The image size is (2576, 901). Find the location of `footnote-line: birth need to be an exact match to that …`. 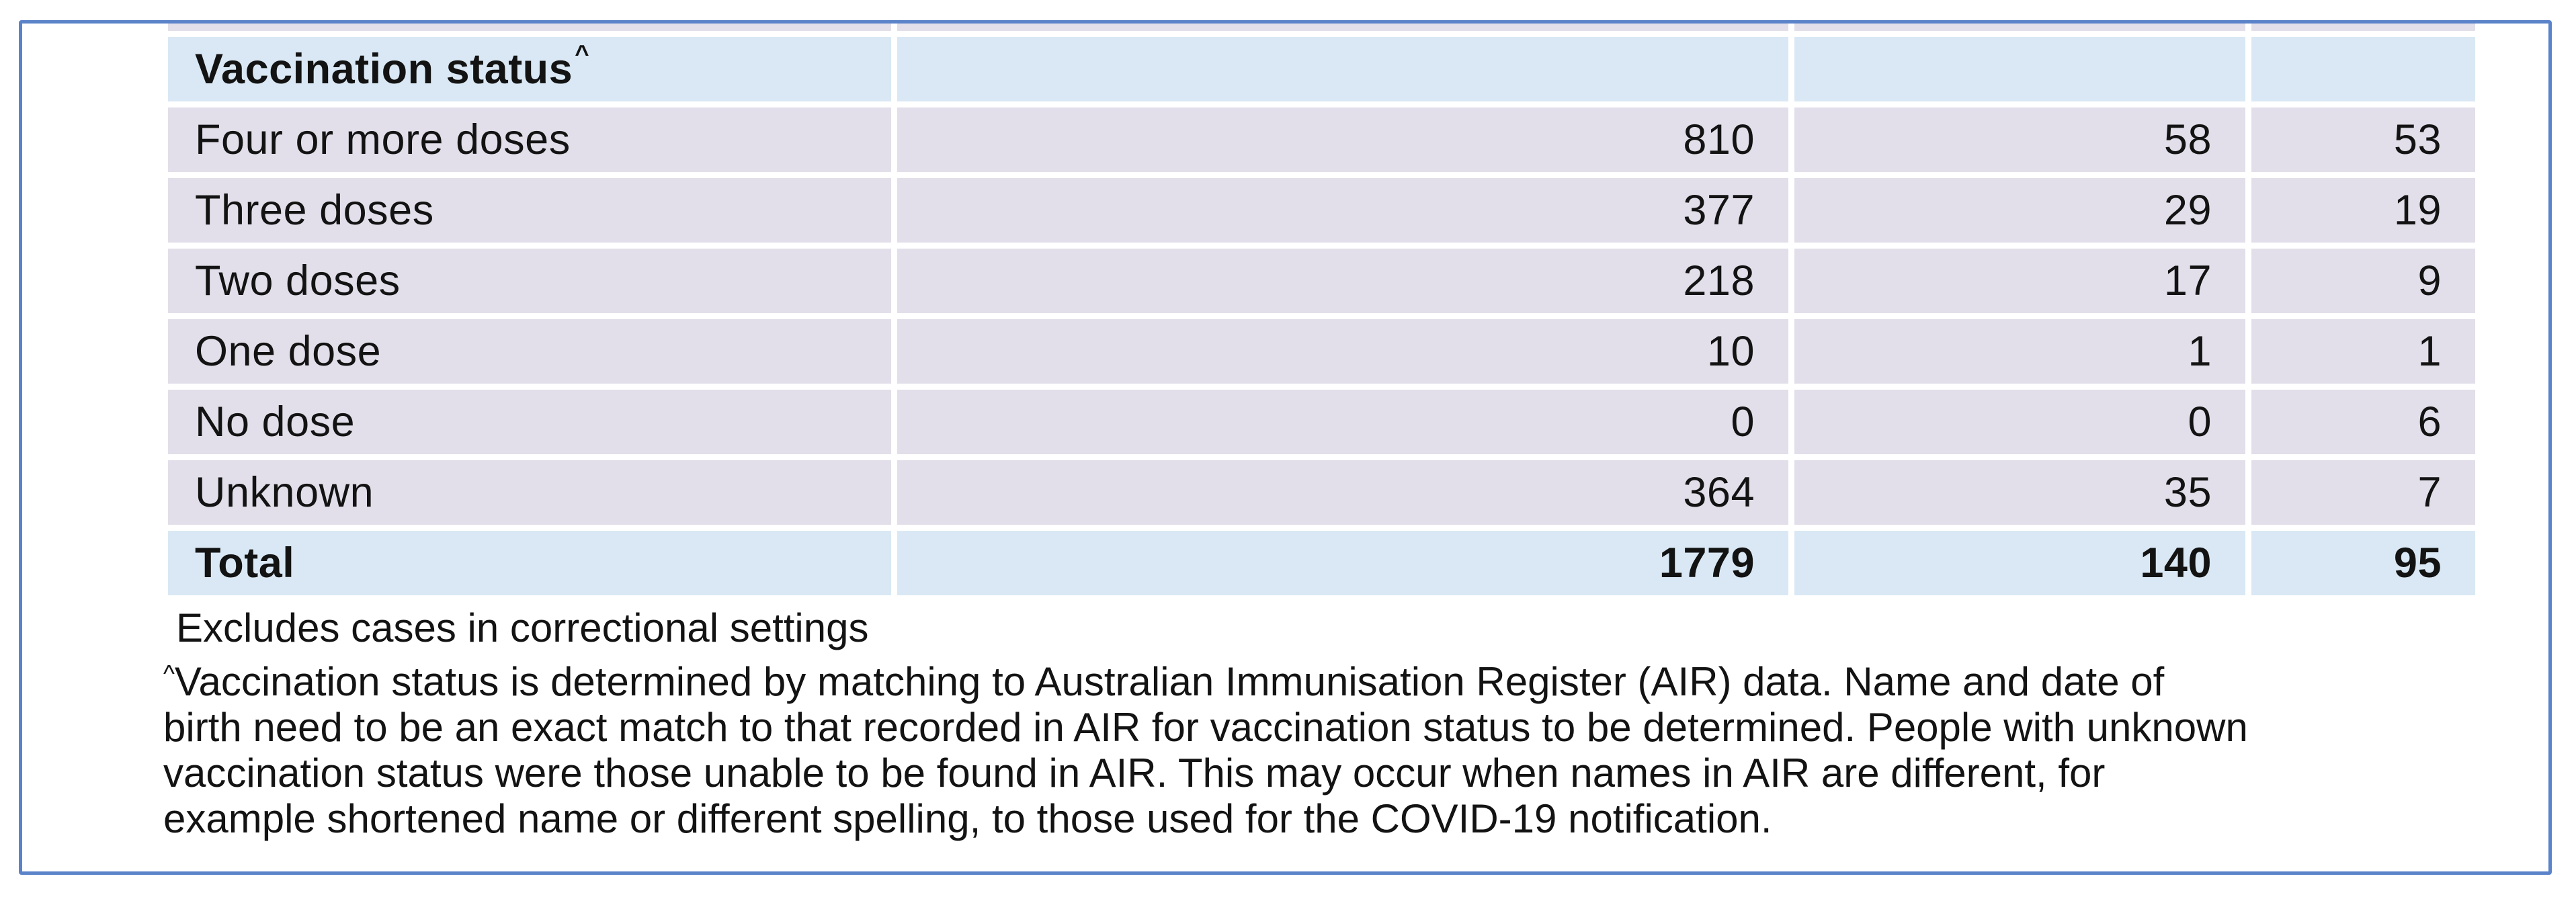

footnote-line: birth need to be an exact match to that … is located at coordinates (1205, 727).